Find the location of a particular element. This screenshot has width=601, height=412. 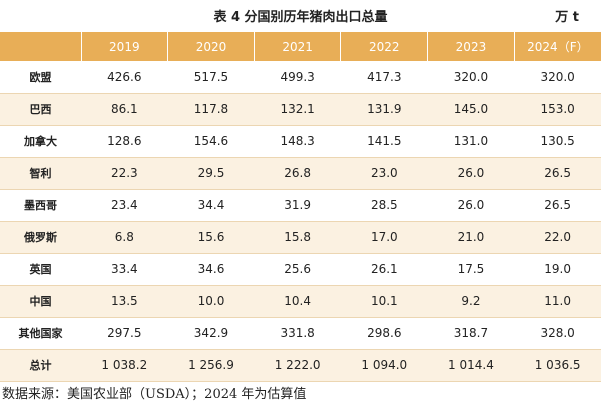

value-cell: 15.8 is located at coordinates (297, 237).